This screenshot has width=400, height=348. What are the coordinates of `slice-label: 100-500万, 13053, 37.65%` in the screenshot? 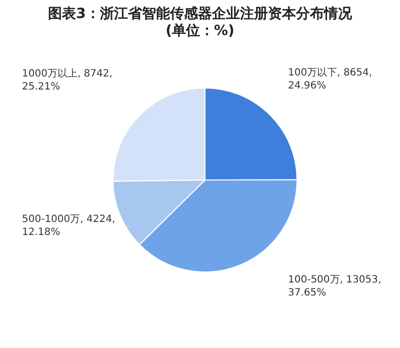 It's located at (335, 286).